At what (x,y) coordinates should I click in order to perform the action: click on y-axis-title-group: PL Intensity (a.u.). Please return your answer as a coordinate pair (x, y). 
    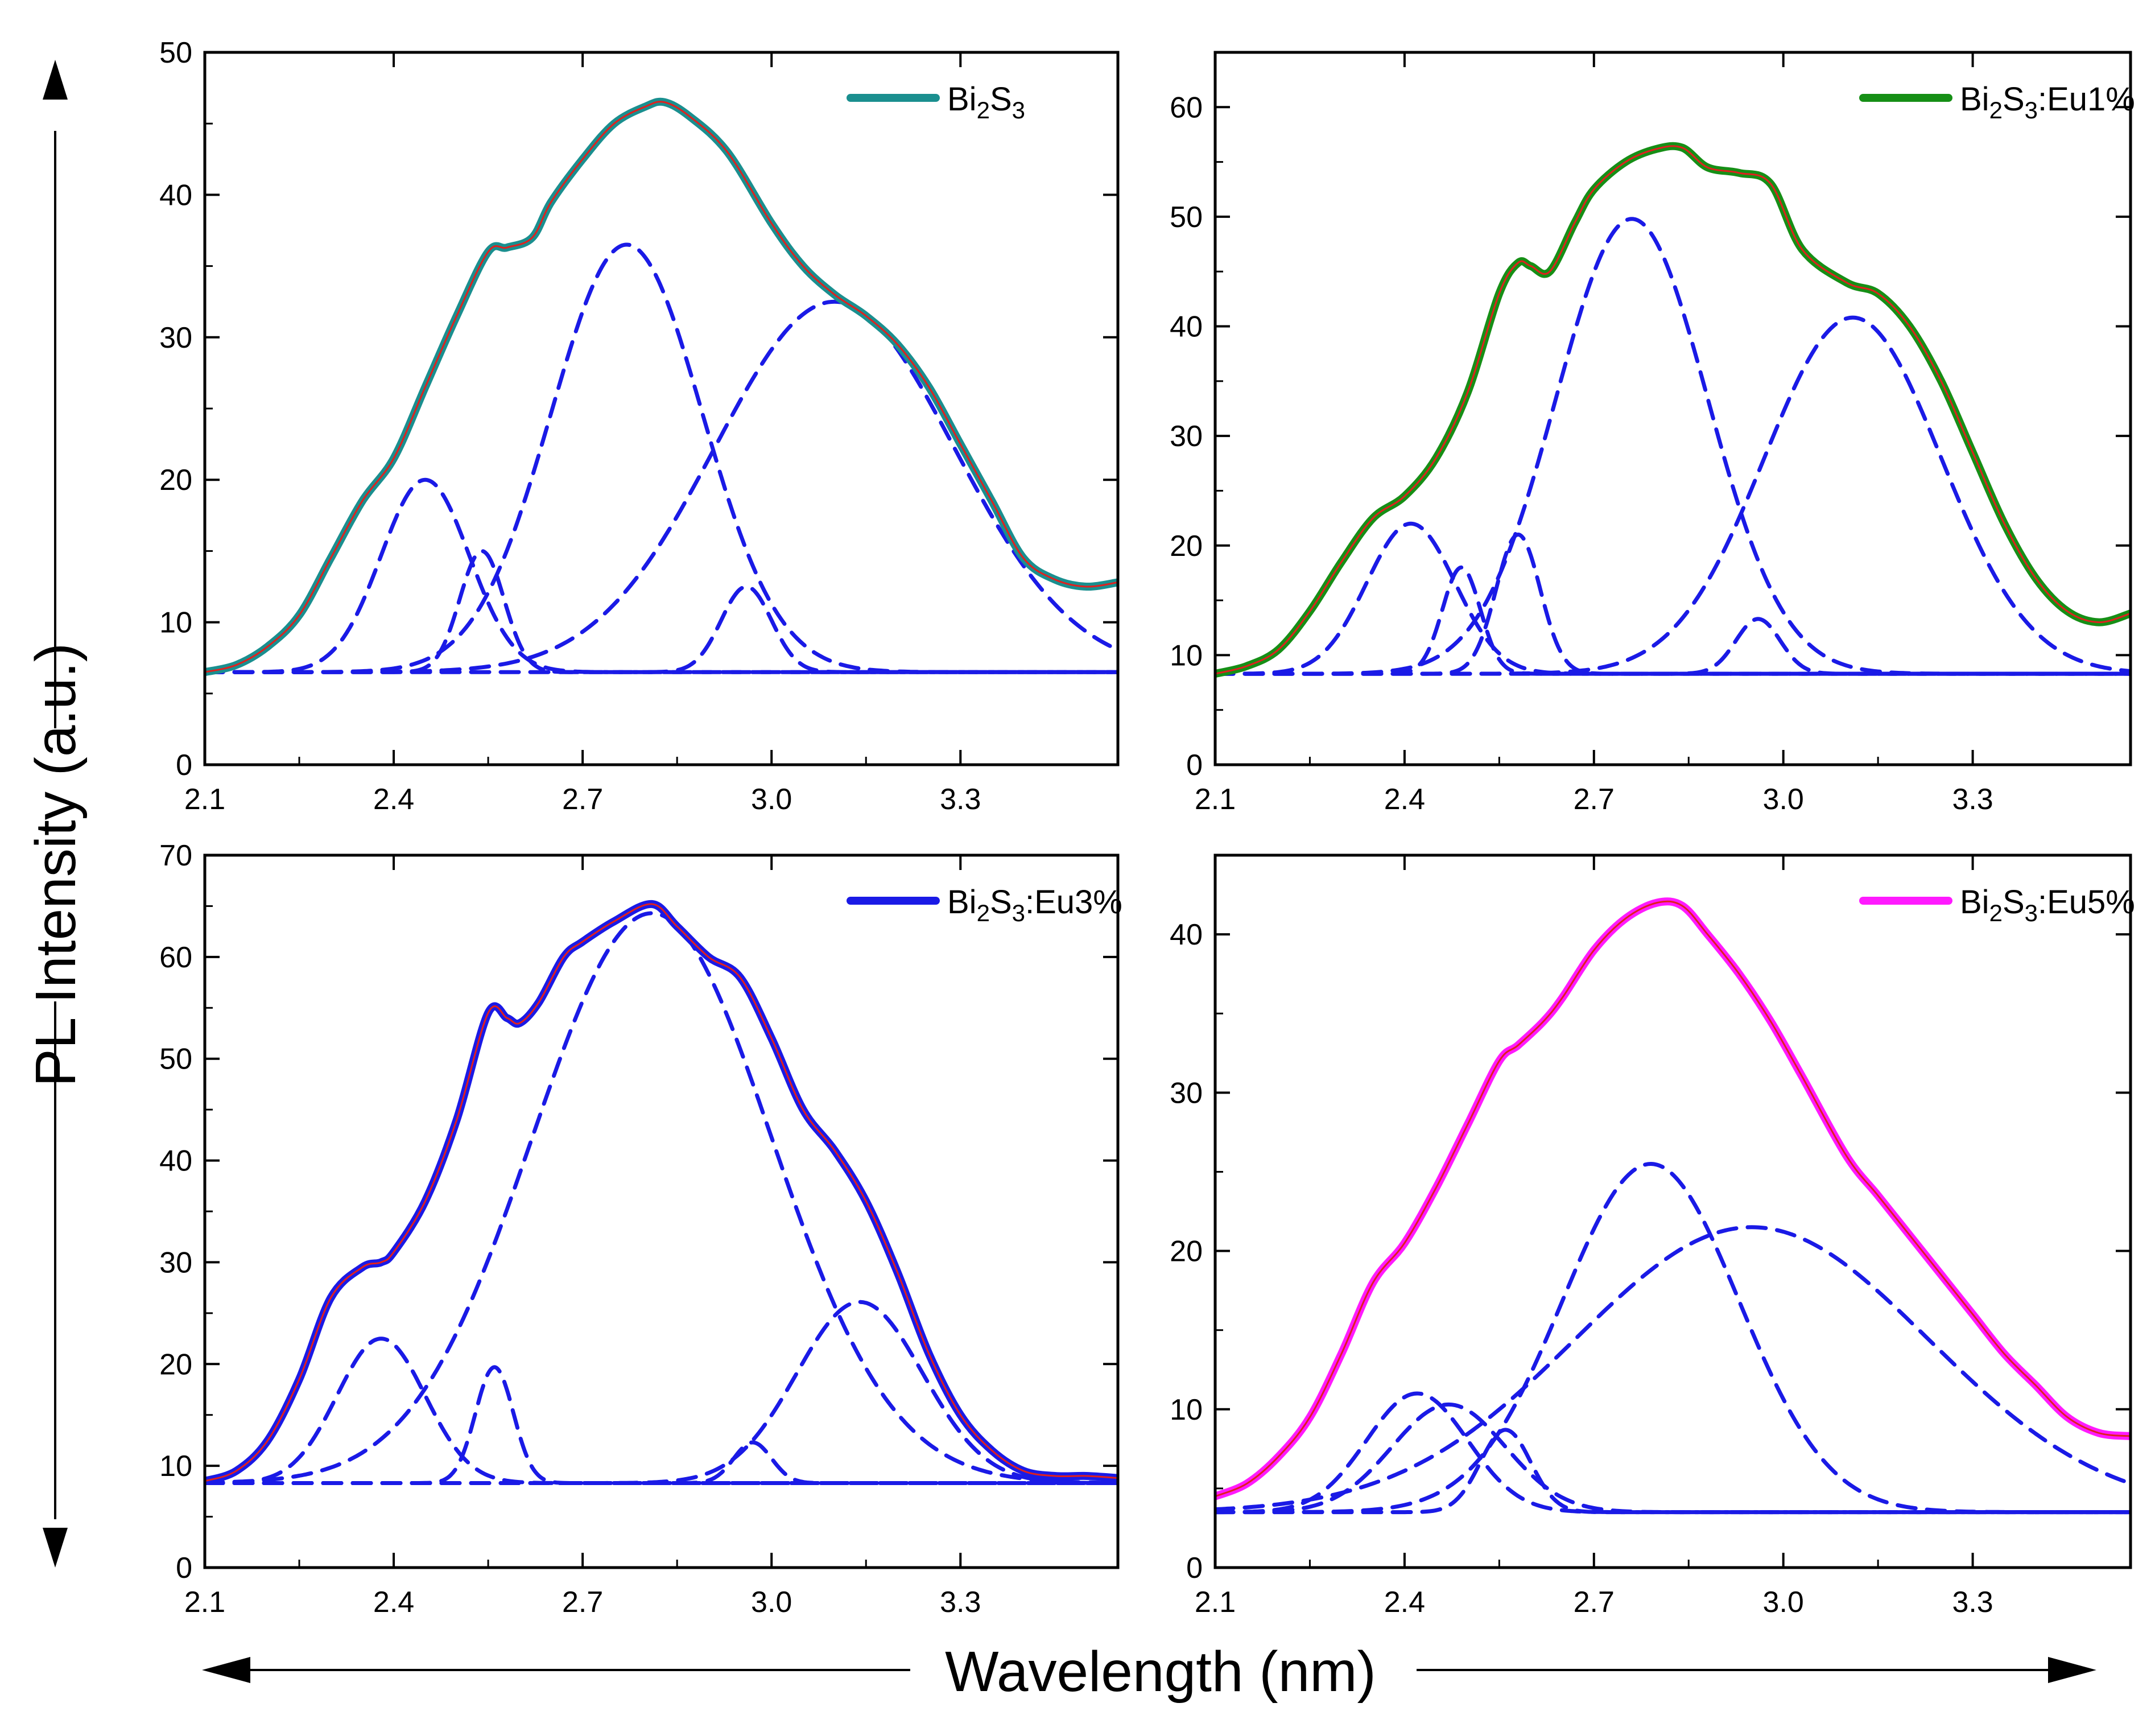
    Looking at the image, I should click on (56, 814).